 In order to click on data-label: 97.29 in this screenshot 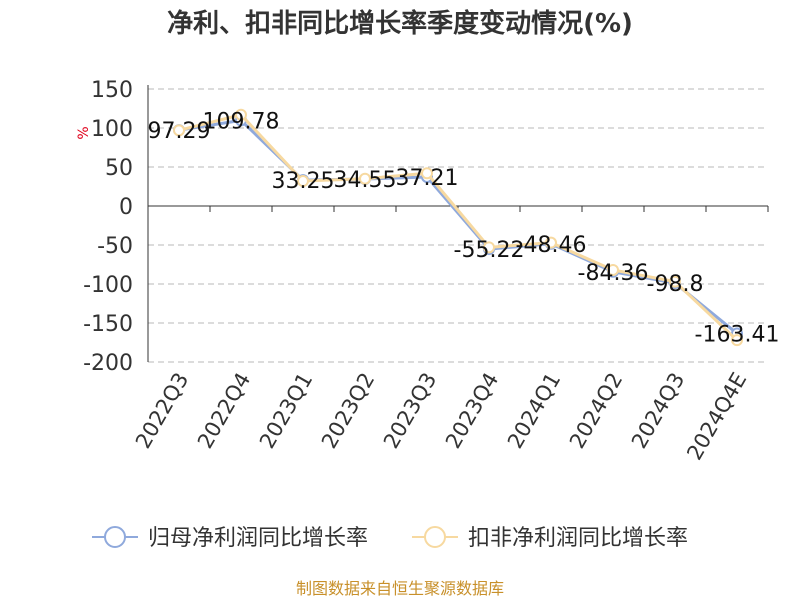, I will do `click(179, 131)`.